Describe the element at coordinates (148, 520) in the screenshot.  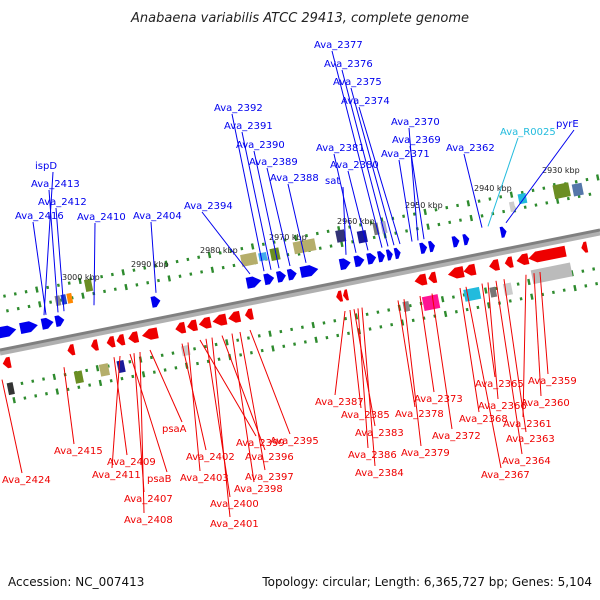
I see `gene-label: Ava_2408` at that location.